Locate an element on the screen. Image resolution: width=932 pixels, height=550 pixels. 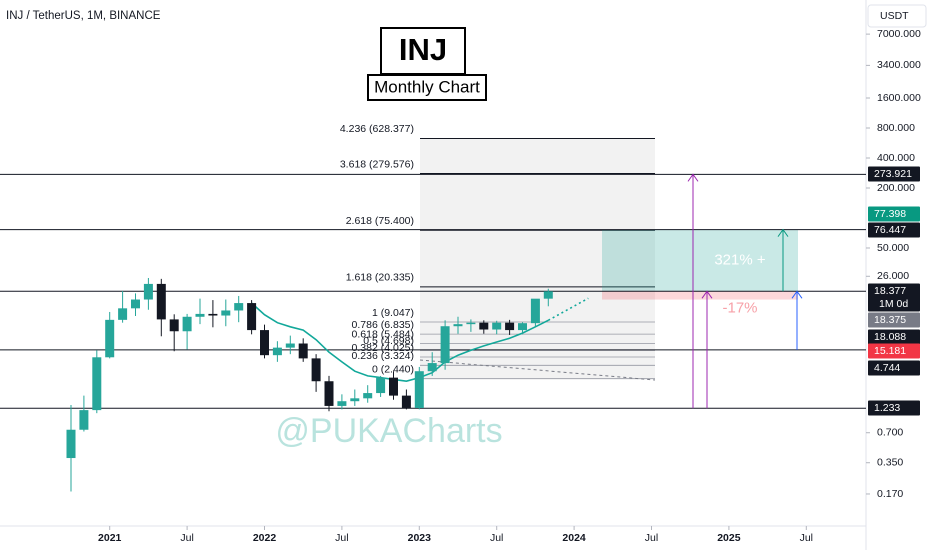
ema-line is located at coordinates (400, 342).